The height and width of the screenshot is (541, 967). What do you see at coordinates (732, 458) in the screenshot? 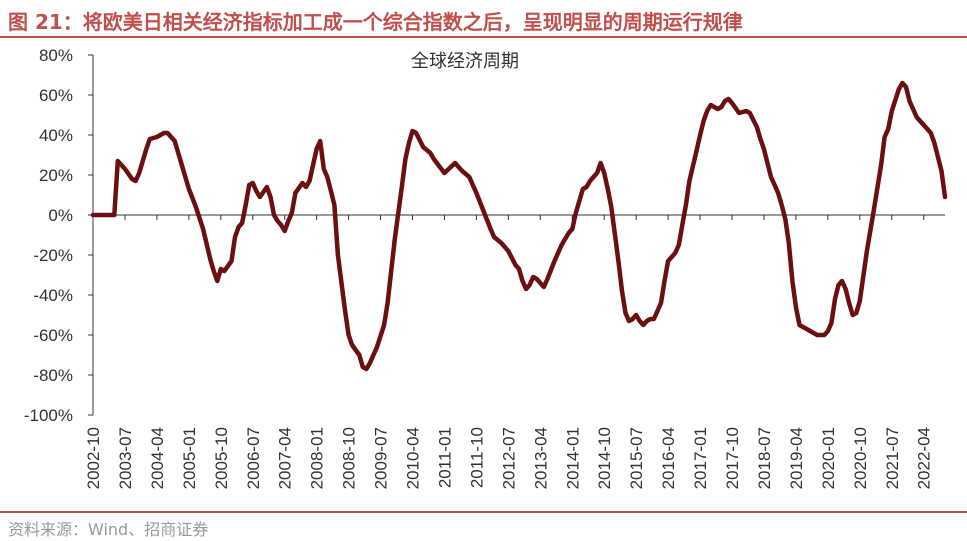
I see `x-tick-label: 2017-10` at bounding box center [732, 458].